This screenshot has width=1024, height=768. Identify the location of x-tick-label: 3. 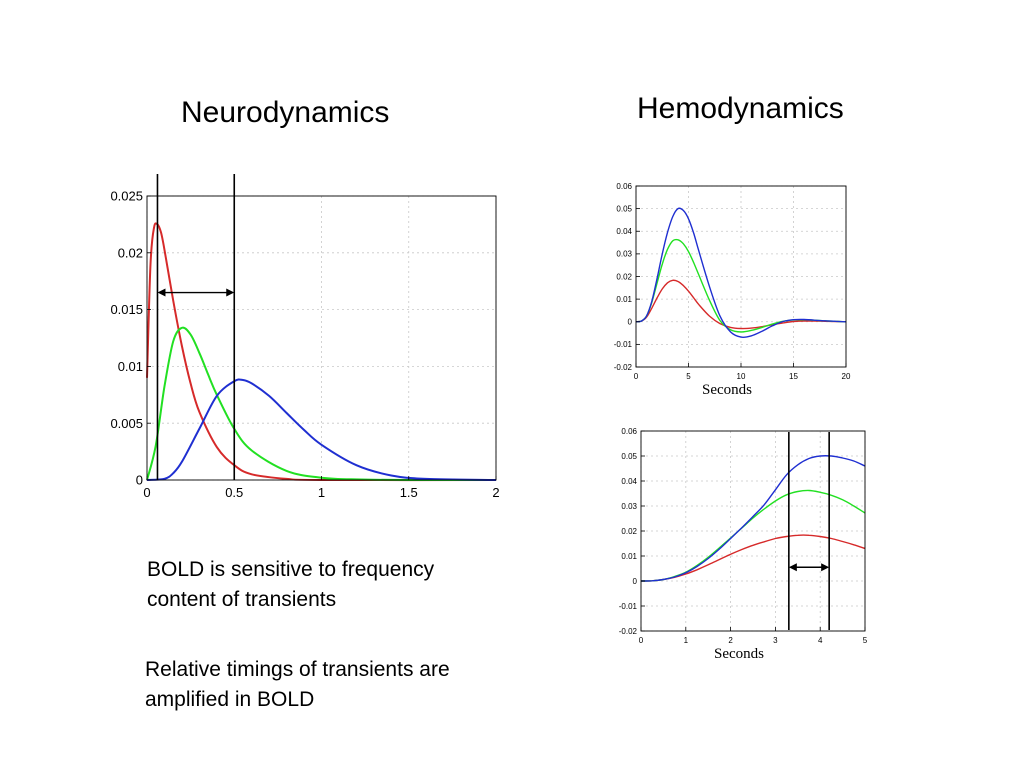
(775, 640).